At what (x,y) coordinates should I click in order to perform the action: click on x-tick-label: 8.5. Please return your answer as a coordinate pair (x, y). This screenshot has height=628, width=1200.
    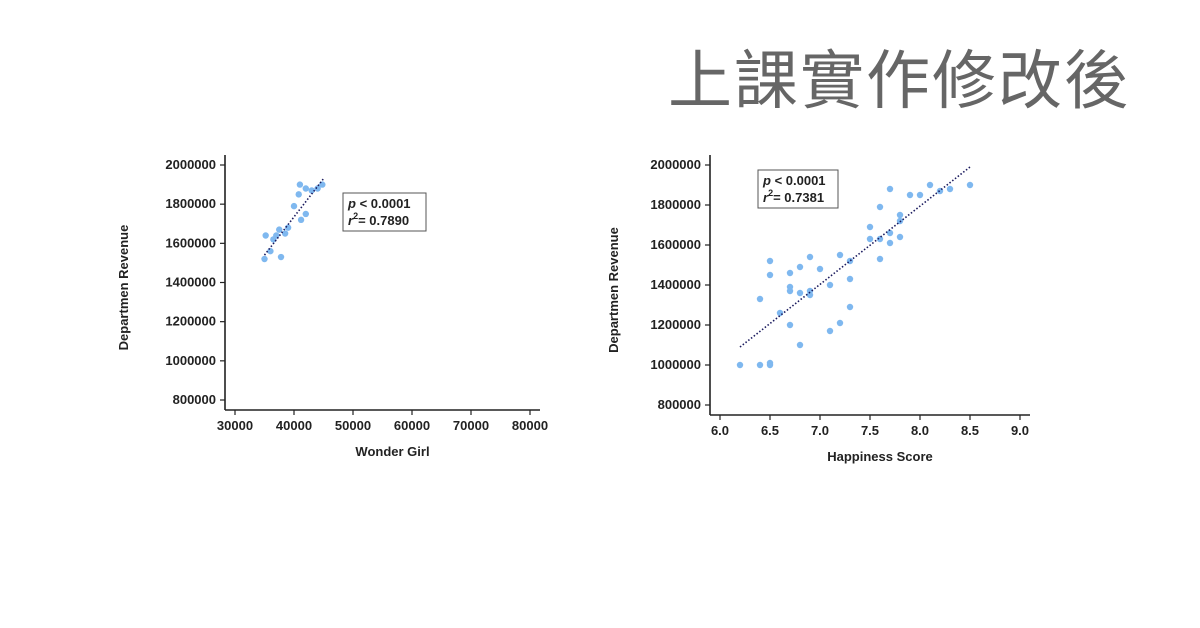
    Looking at the image, I should click on (970, 430).